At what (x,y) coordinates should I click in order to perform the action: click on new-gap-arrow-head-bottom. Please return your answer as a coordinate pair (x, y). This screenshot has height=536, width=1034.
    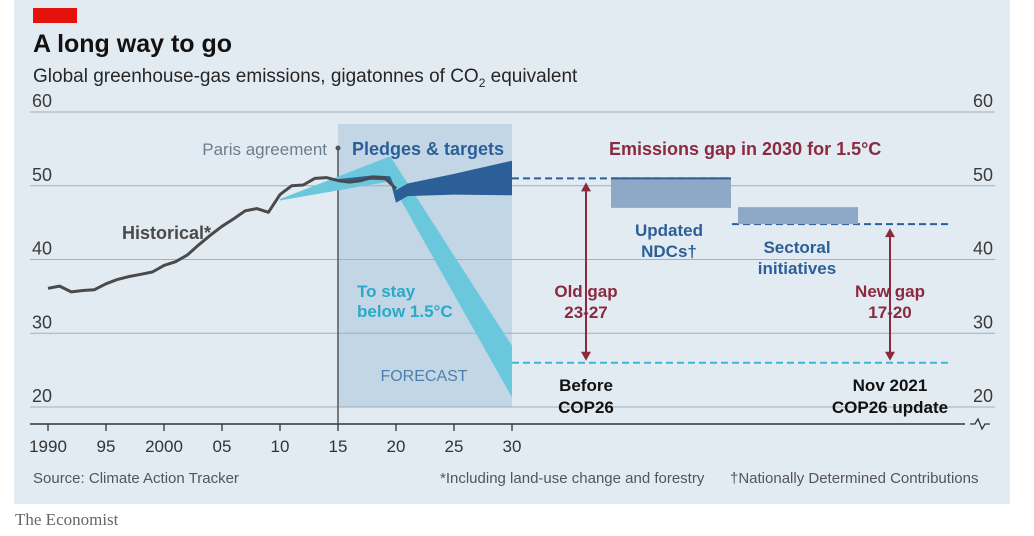
    Looking at the image, I should click on (890, 356).